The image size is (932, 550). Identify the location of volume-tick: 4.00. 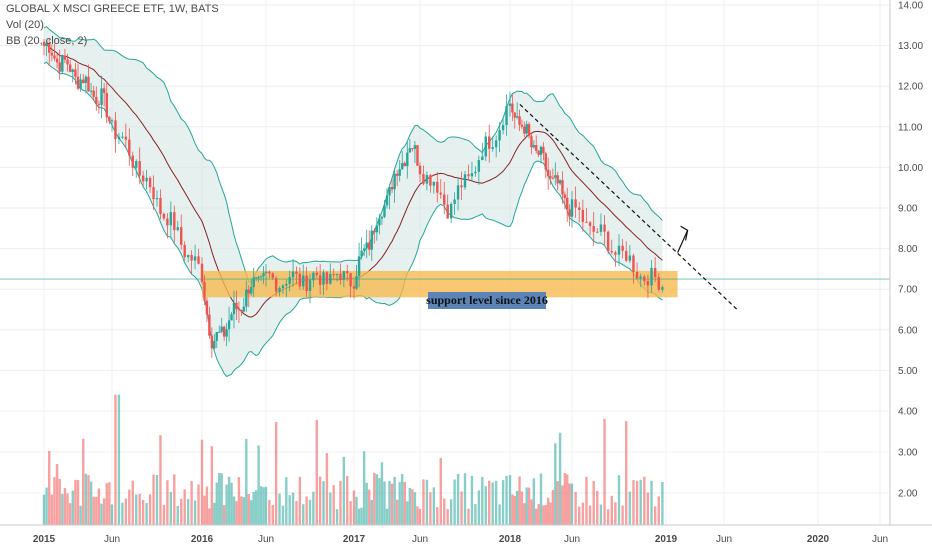
(908, 412).